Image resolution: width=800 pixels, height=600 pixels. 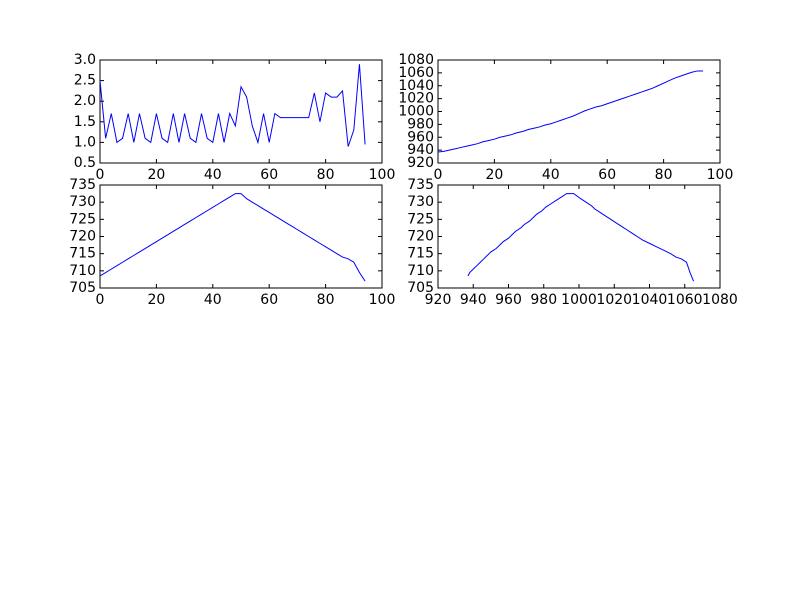 I want to click on x-tick-label: 1080, so click(x=720, y=300).